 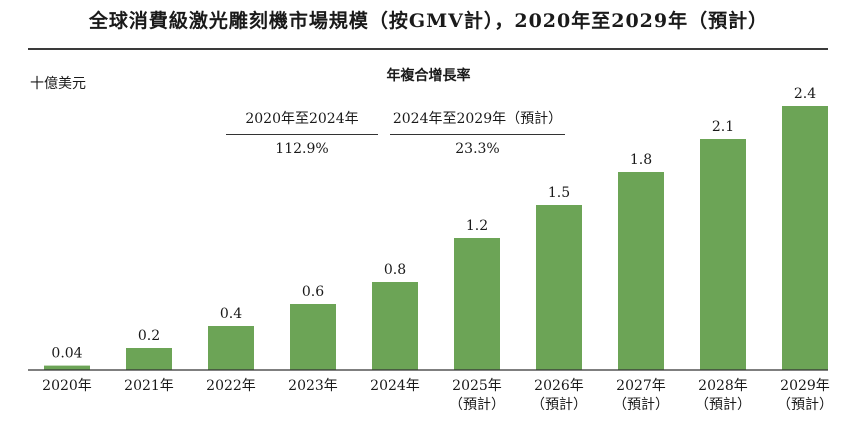 What do you see at coordinates (66, 354) in the screenshot?
I see `bar-value-label: 0.04` at bounding box center [66, 354].